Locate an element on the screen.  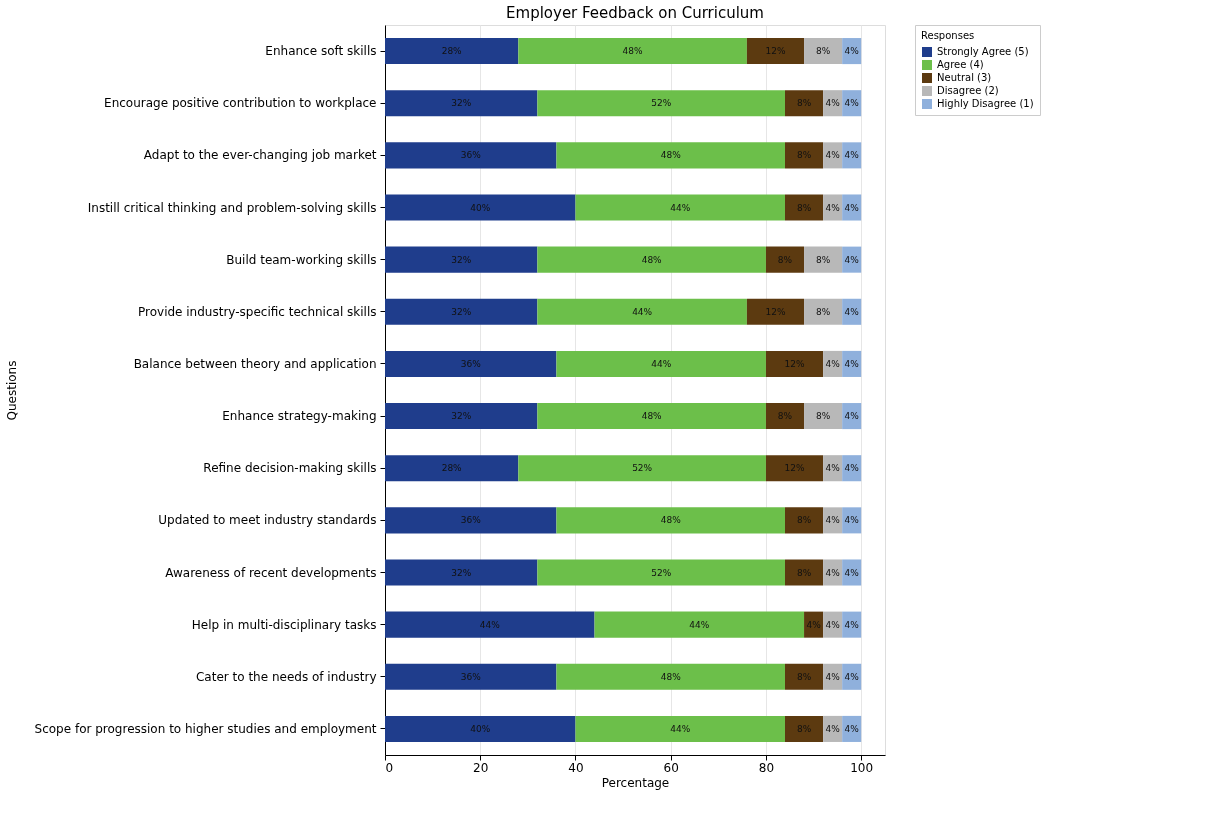
y-tick-label: Build team-working skills is located at coordinates (301, 259).